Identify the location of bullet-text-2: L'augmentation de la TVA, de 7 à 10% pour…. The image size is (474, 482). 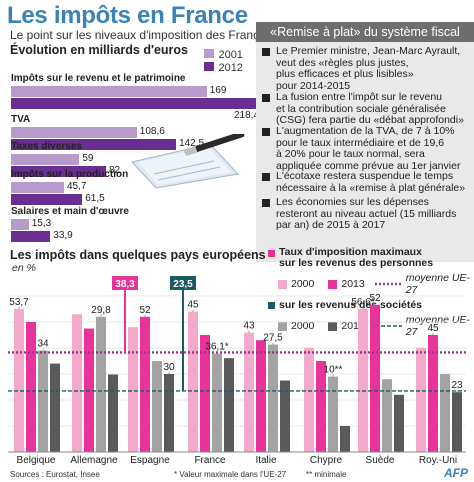
(374, 148).